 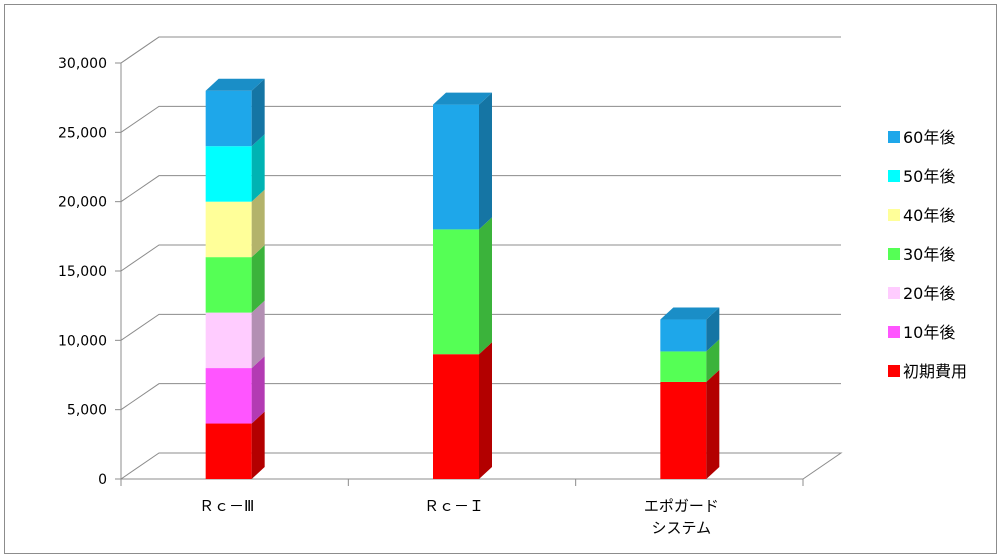 What do you see at coordinates (454, 506) in the screenshot?
I see `x-category-label: Ｒｃ－Ｉ` at bounding box center [454, 506].